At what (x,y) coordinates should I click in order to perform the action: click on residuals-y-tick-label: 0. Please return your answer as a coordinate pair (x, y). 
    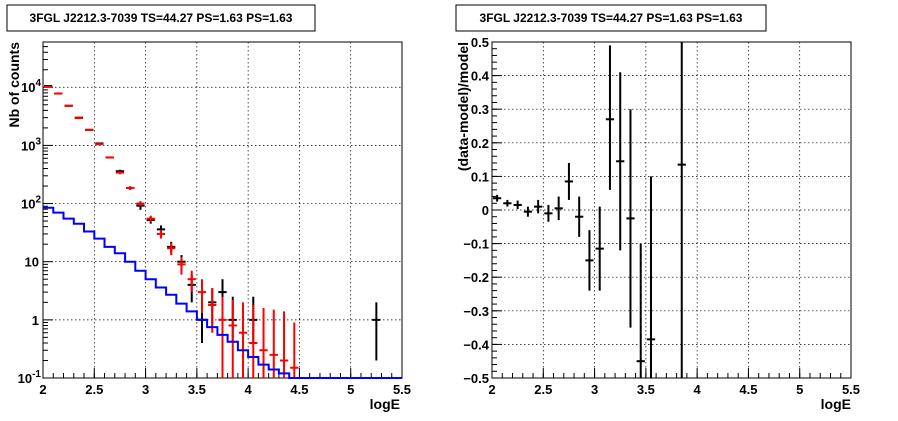
    Looking at the image, I should click on (485, 210).